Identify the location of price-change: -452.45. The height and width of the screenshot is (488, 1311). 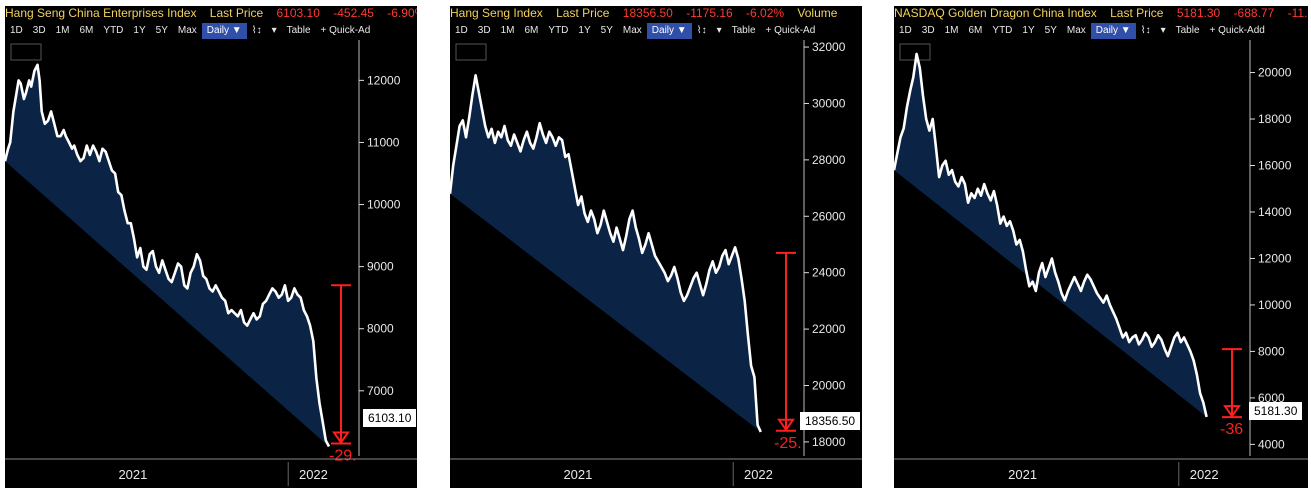
(353, 13).